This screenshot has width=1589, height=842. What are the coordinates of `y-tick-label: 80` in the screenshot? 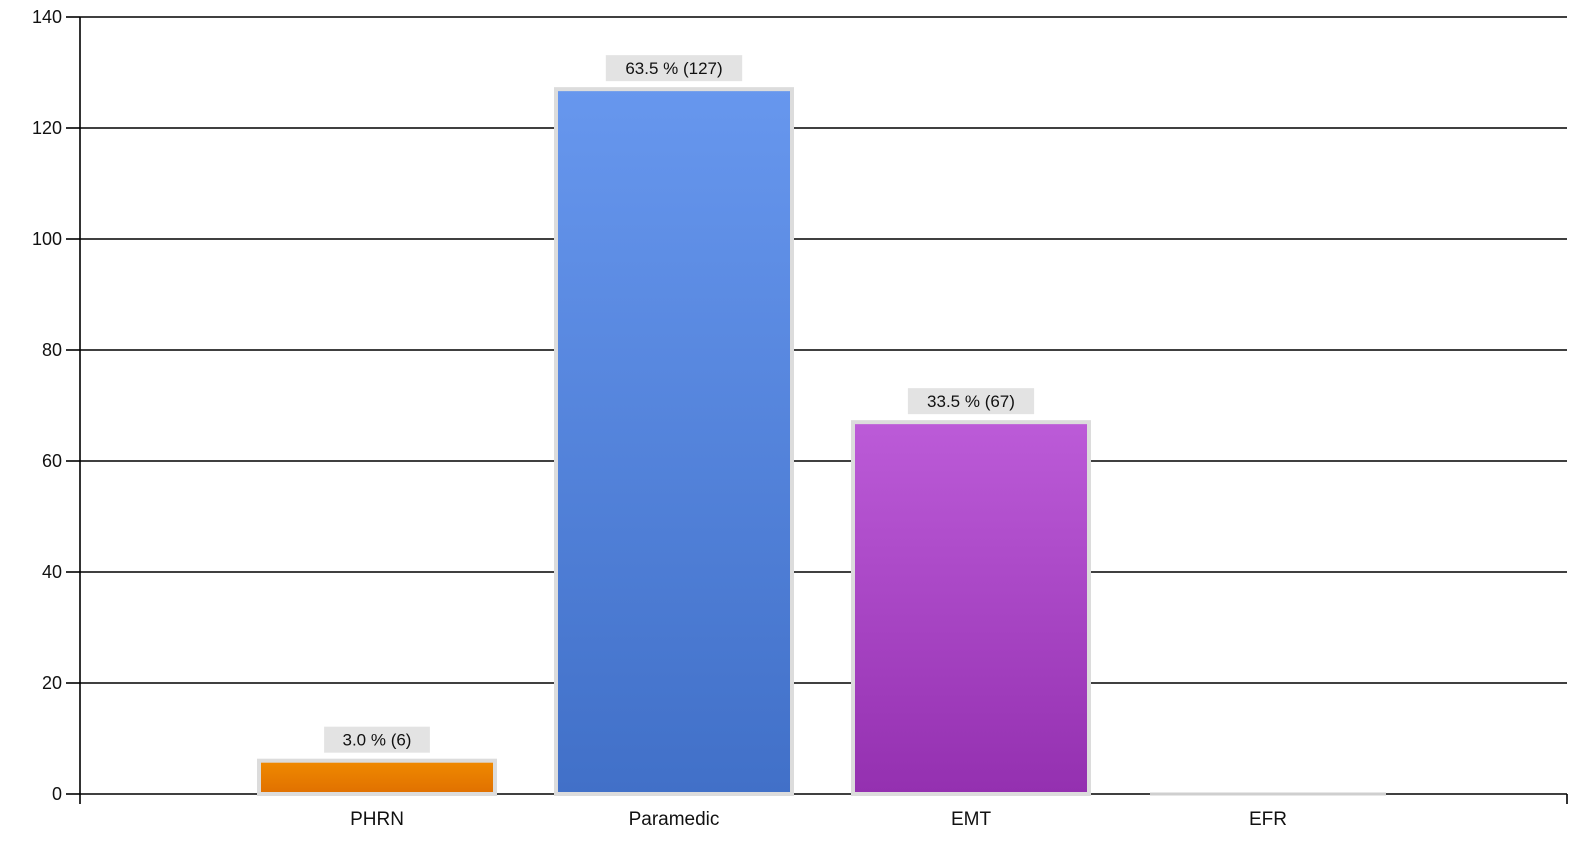 It's located at (52, 350).